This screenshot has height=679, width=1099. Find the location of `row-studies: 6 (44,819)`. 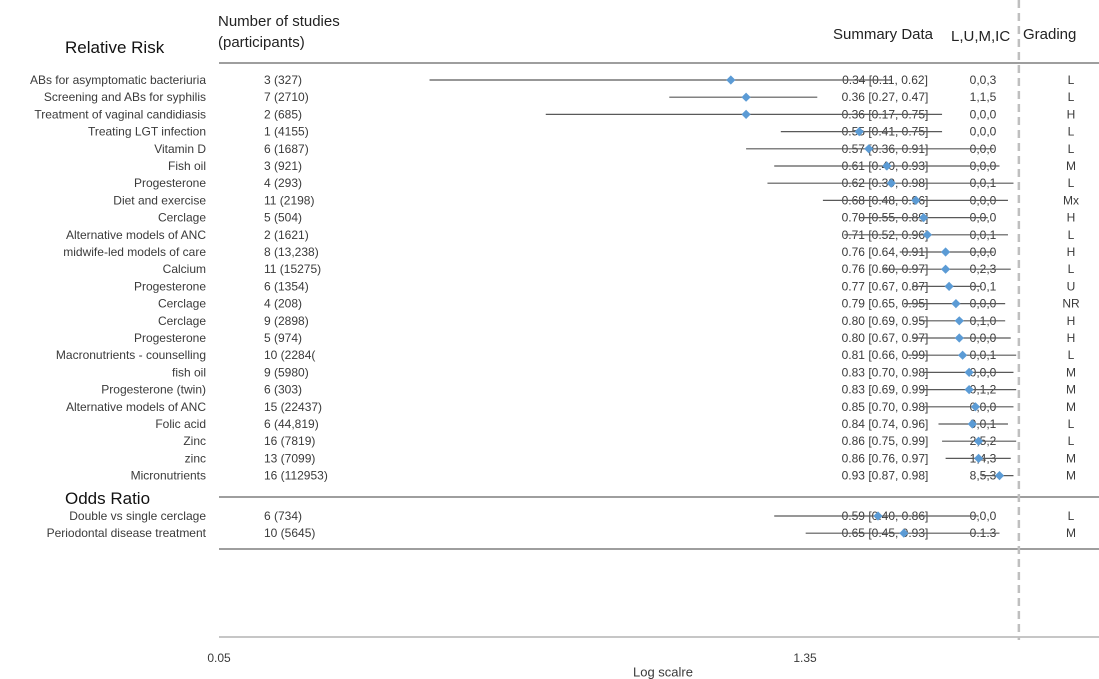

row-studies: 6 (44,819) is located at coordinates (291, 424).